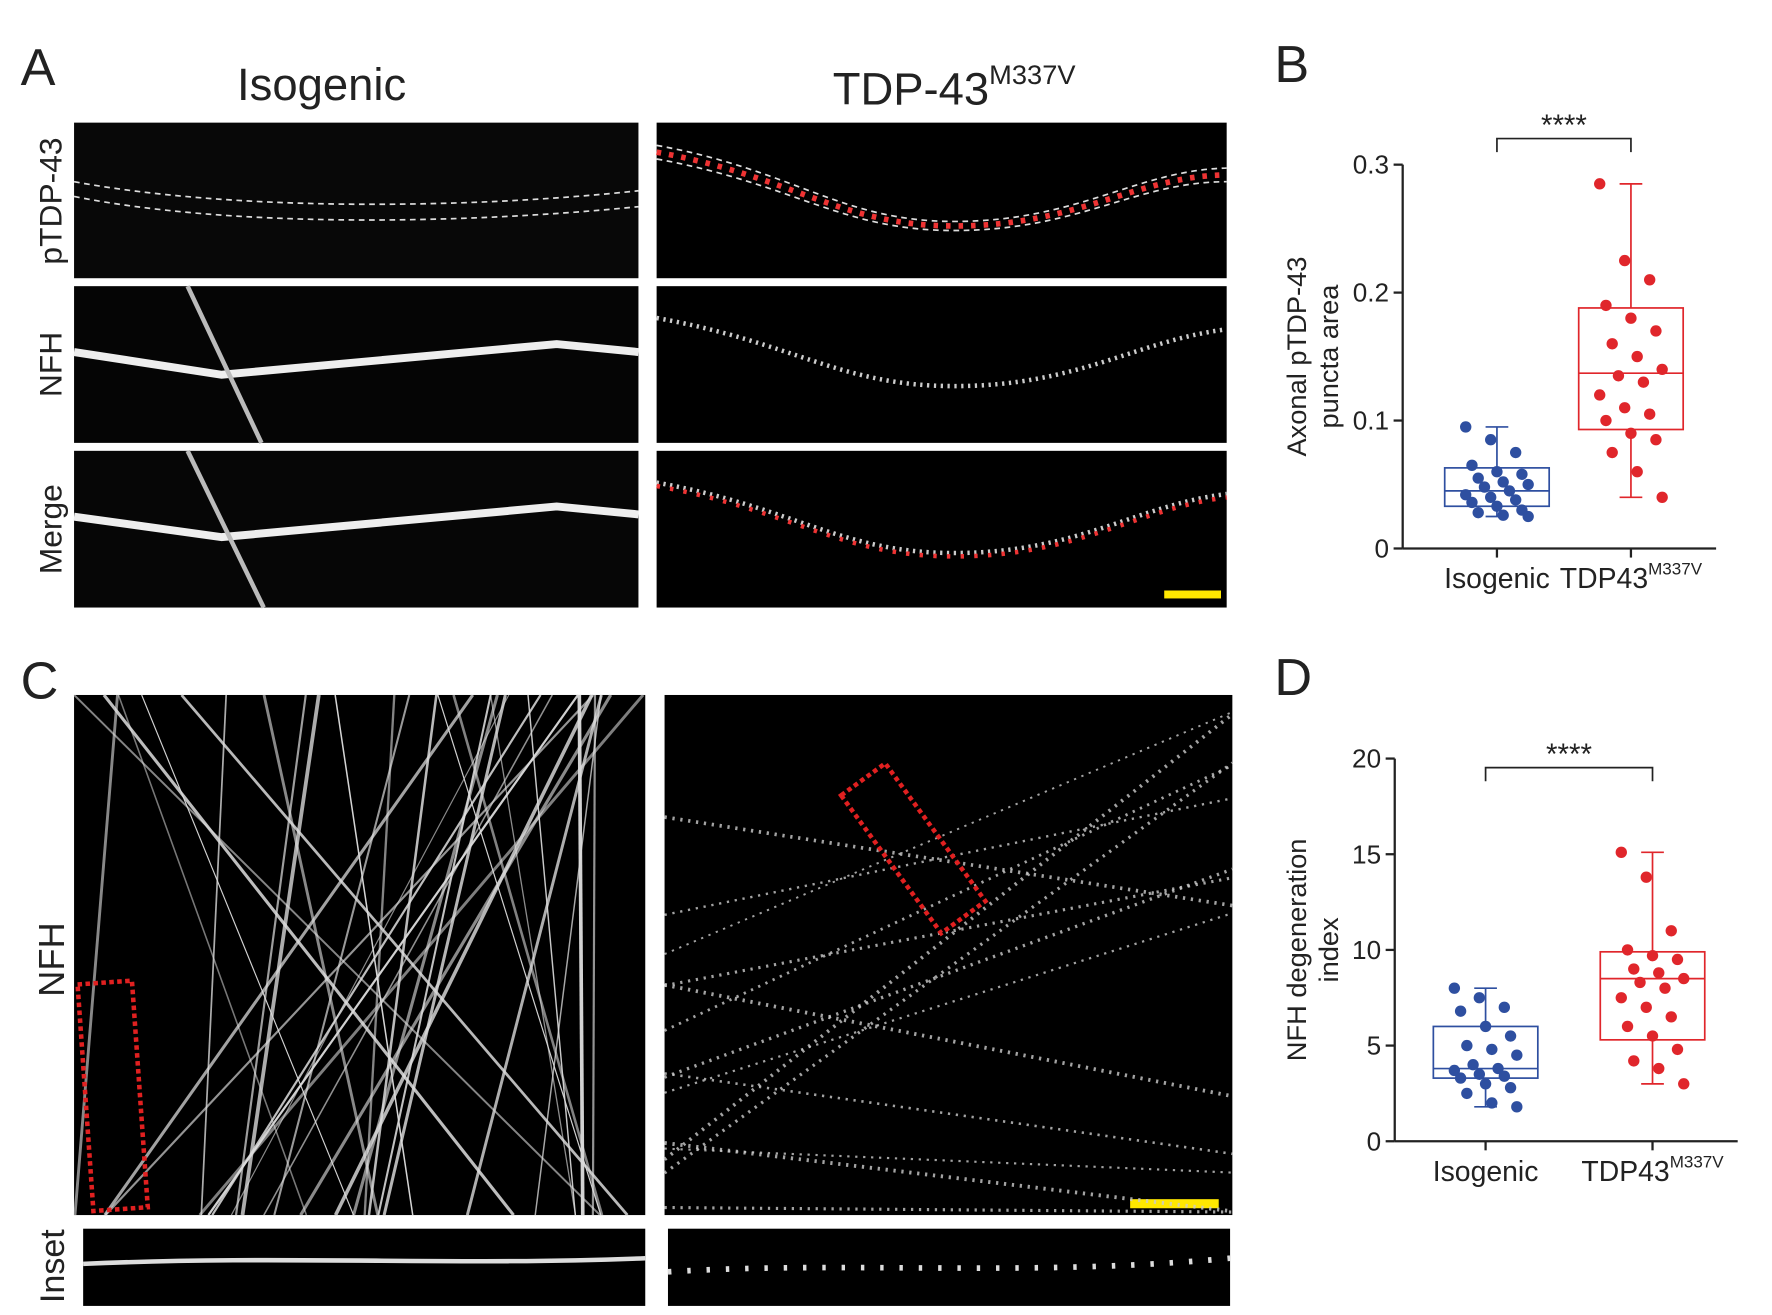  What do you see at coordinates (941, 195) in the screenshot?
I see `axon-outline` at bounding box center [941, 195].